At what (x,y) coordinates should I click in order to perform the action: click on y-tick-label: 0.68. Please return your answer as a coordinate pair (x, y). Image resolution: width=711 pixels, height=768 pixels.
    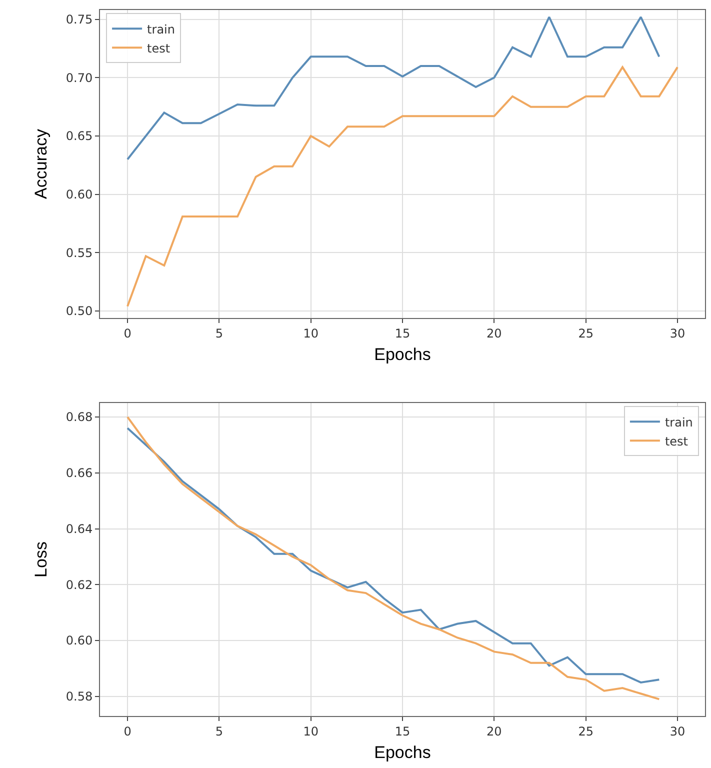
    Looking at the image, I should click on (79, 417).